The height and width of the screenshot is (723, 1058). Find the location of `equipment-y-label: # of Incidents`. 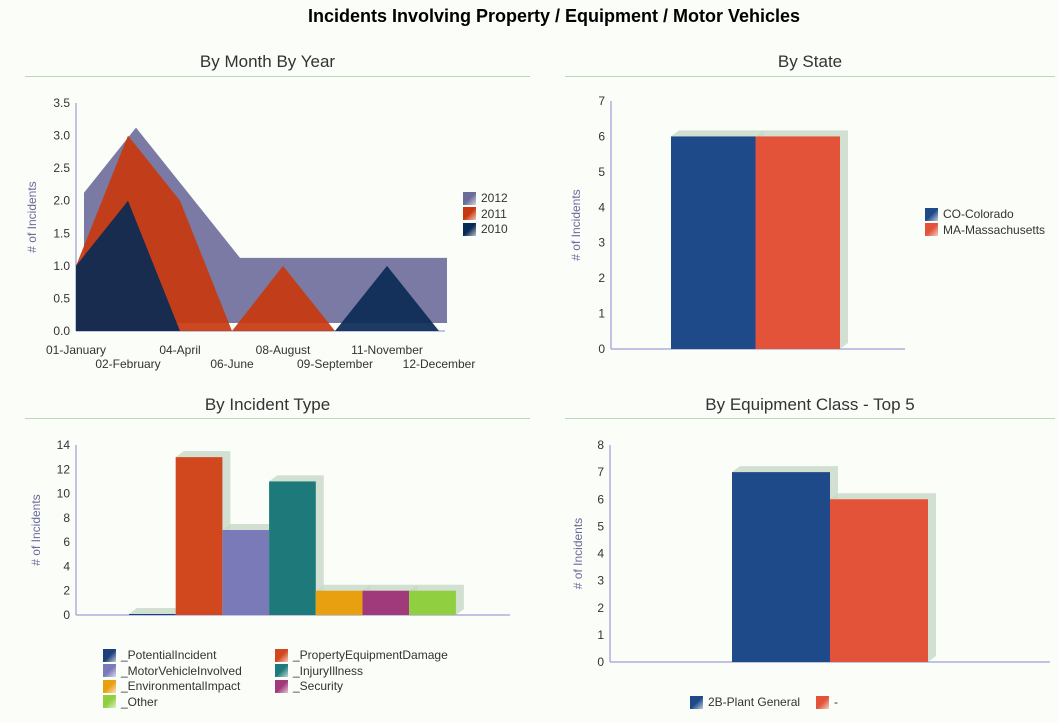

equipment-y-label: # of Incidents is located at coordinates (578, 553).